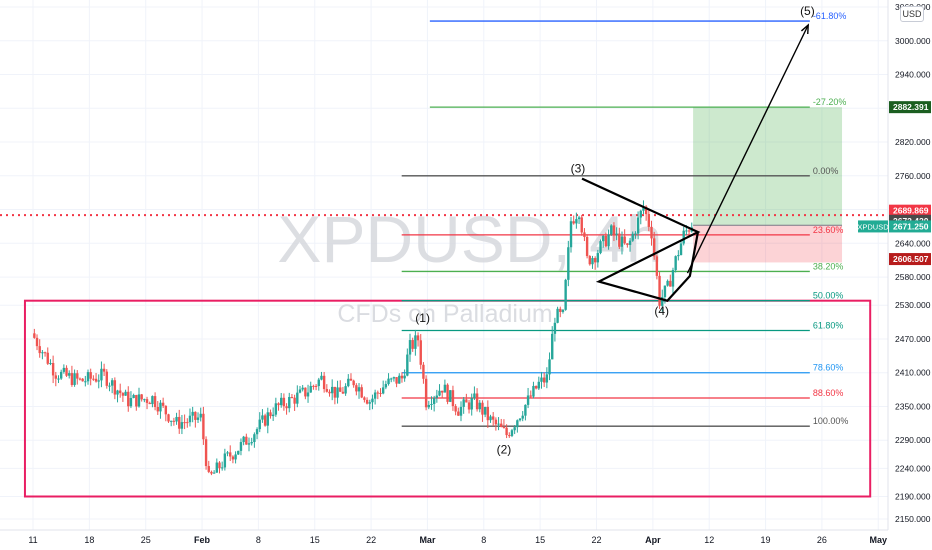 The height and width of the screenshot is (550, 932). What do you see at coordinates (805, 29) in the screenshot?
I see `projection-arrow-head` at bounding box center [805, 29].